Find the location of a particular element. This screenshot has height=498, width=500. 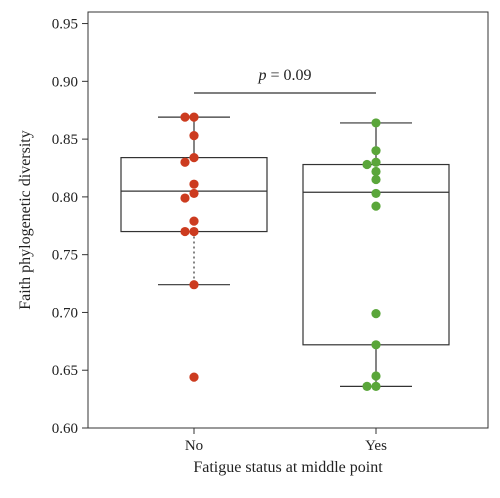

y-axis-title: Faith phylogenetic diversity is located at coordinates (25, 220).